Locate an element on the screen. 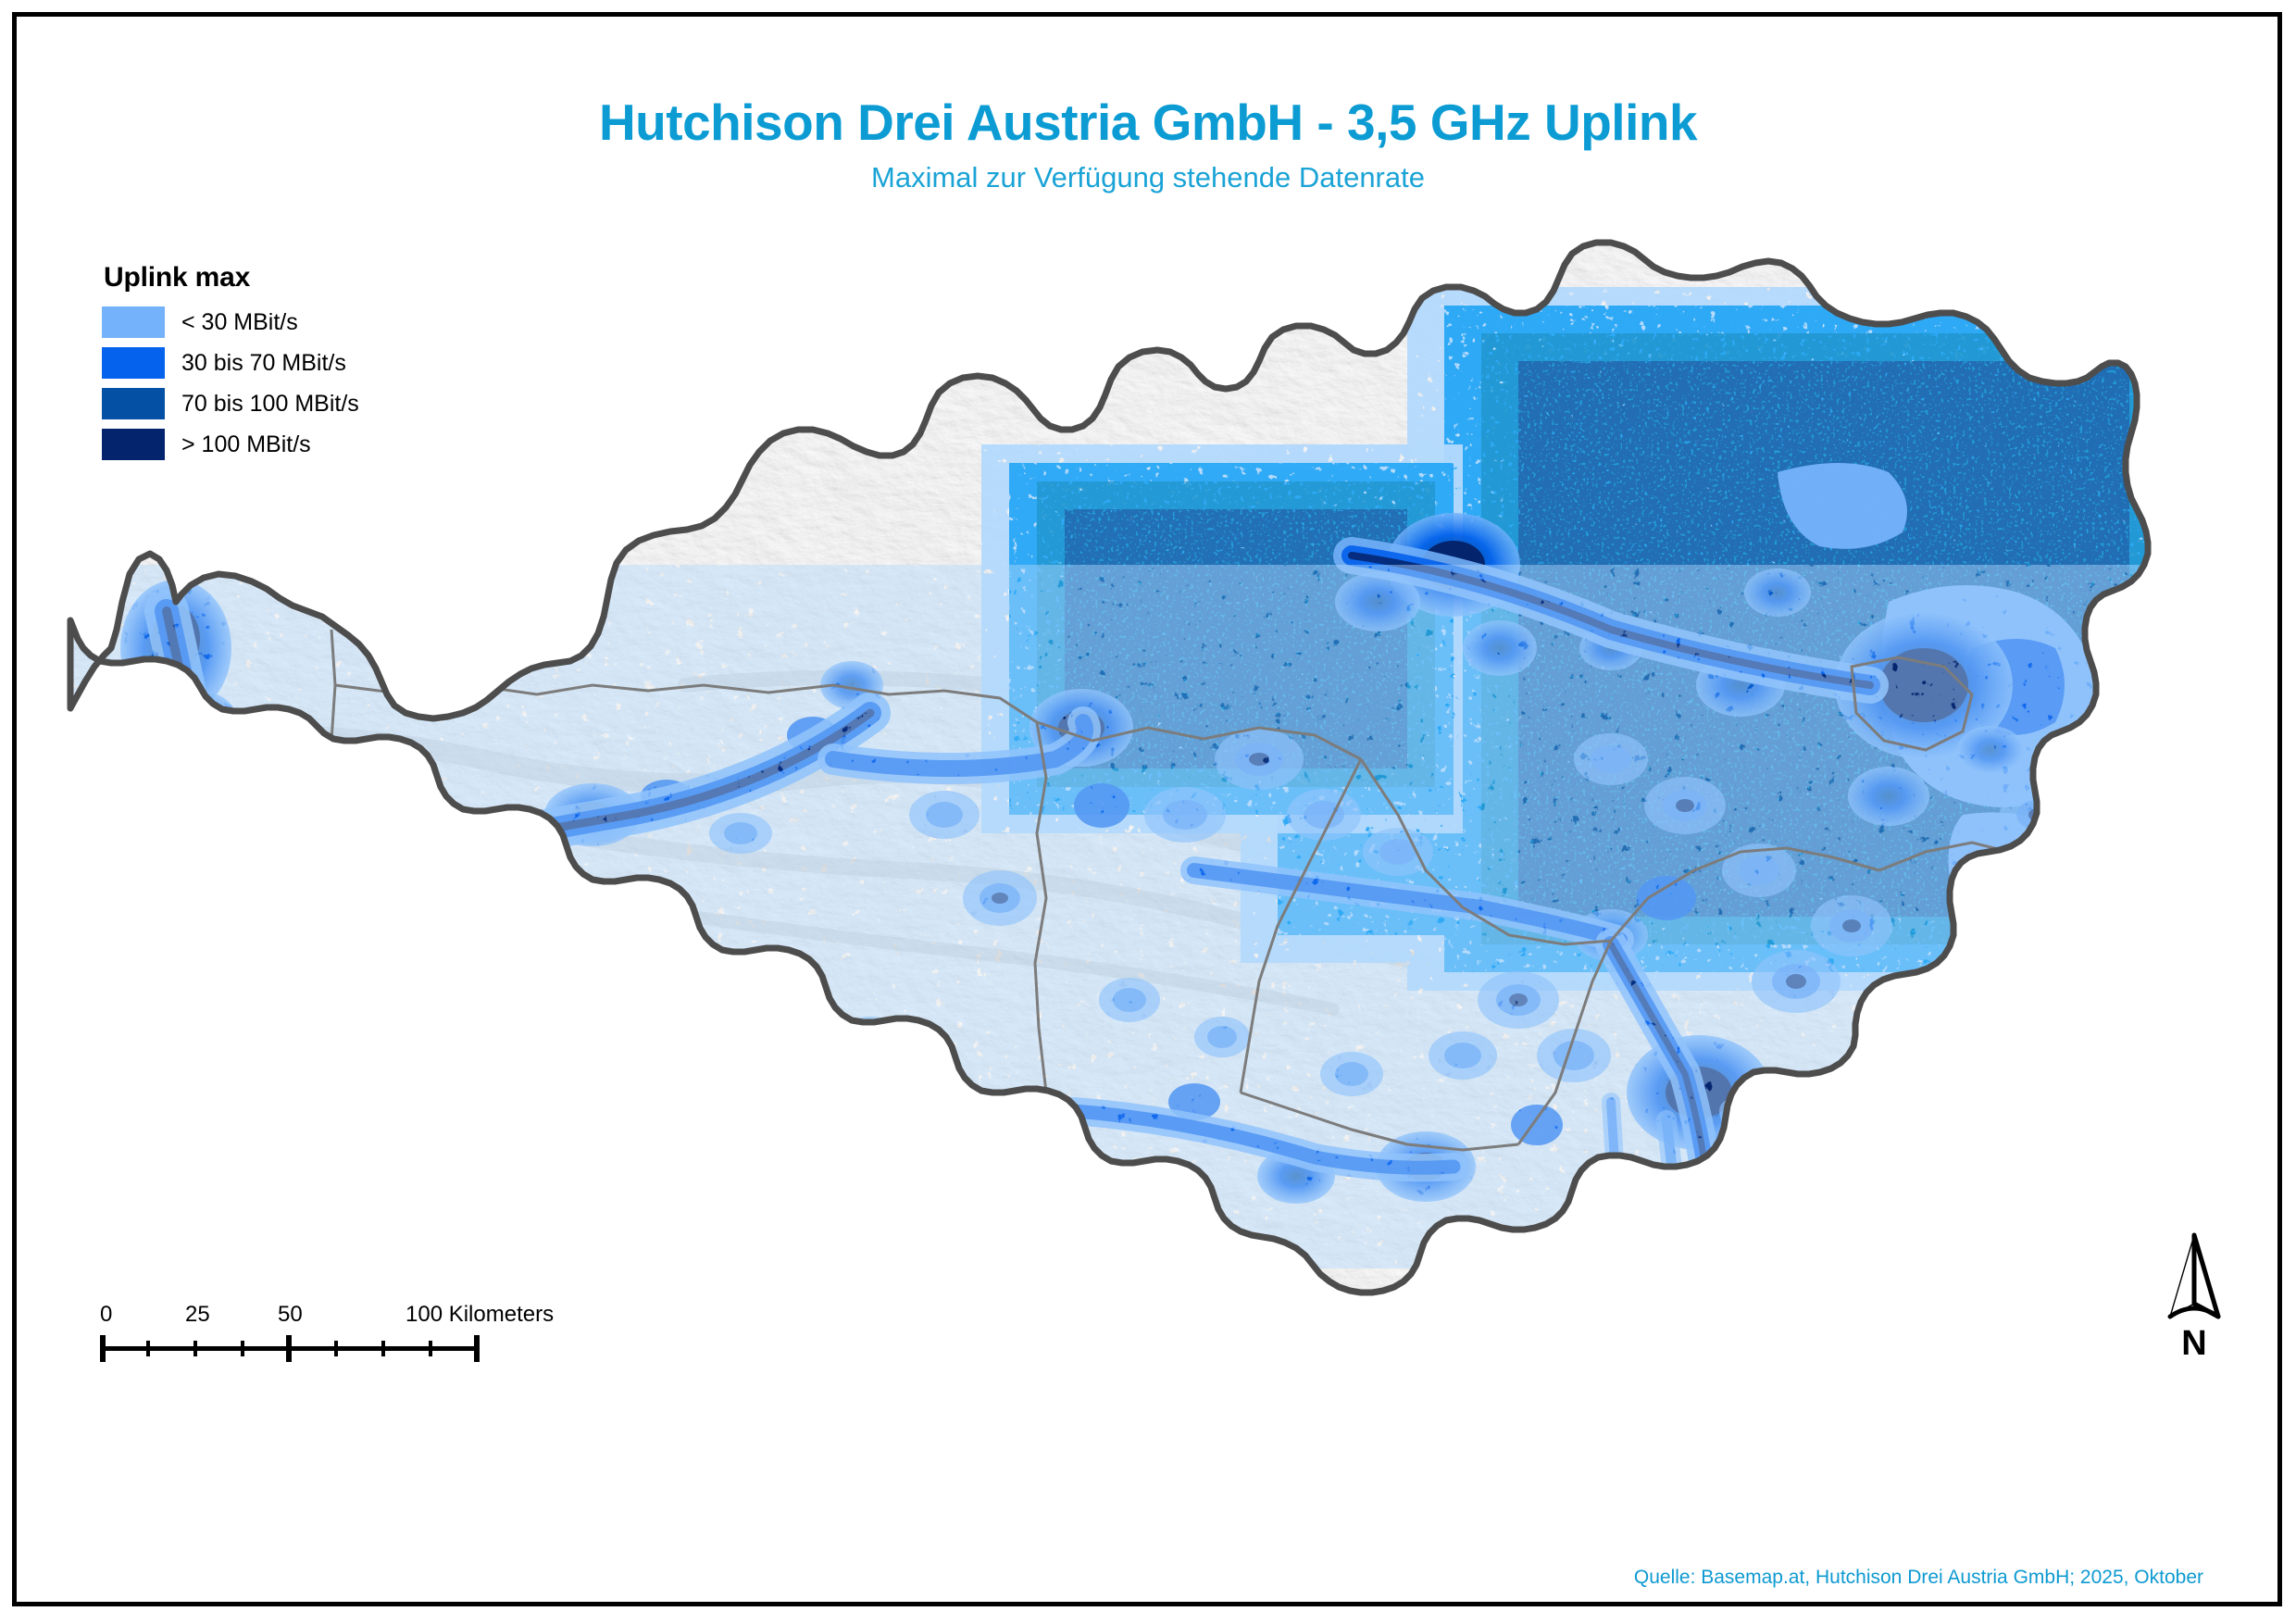 The image size is (2296, 1624). north-arrow-icon is located at coordinates (2194, 1275).